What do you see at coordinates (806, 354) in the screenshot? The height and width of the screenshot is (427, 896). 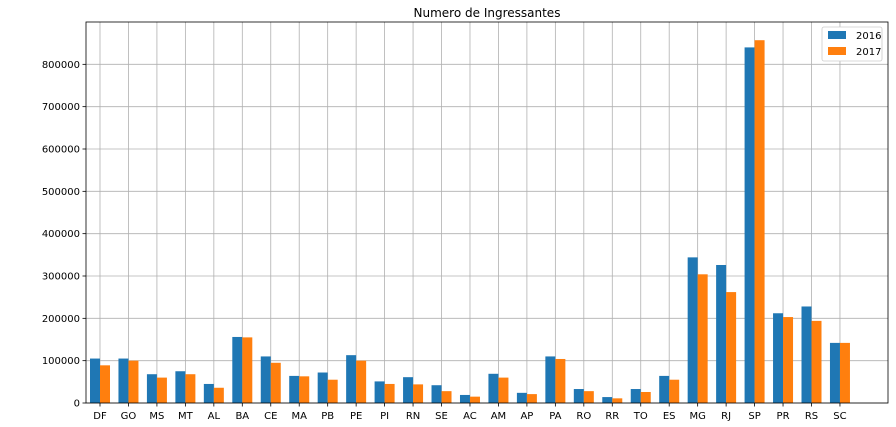 I see `bar-2016-rs` at bounding box center [806, 354].